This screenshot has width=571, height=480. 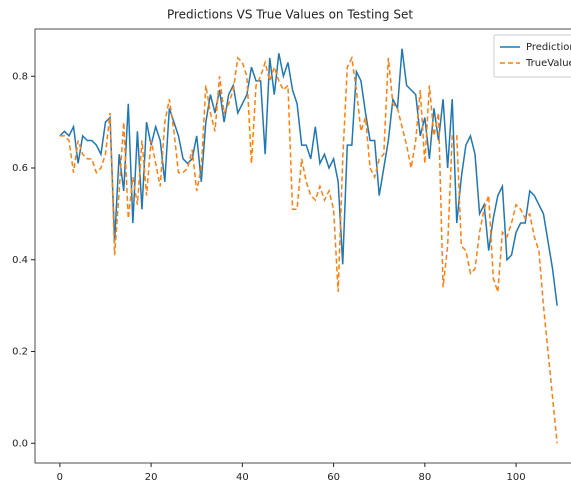 What do you see at coordinates (424, 476) in the screenshot?
I see `x-tick-label: 80` at bounding box center [424, 476].